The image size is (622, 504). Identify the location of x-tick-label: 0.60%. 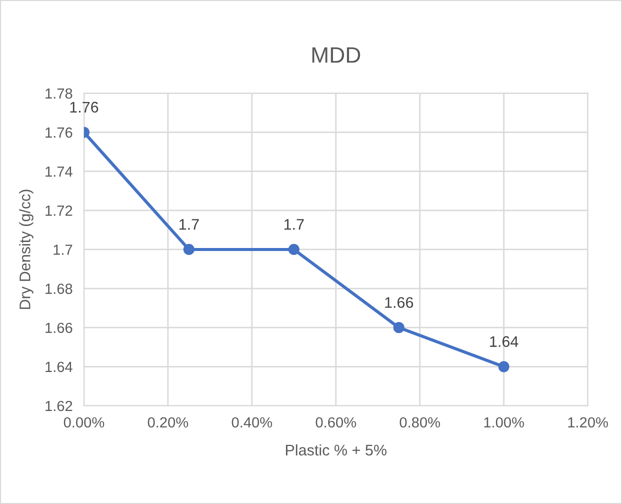
(336, 422).